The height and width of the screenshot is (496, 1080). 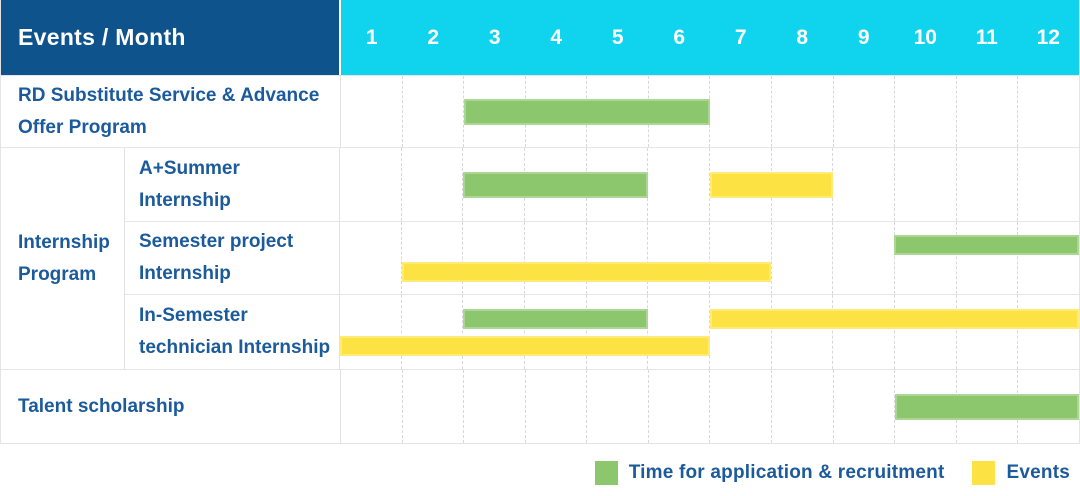 I want to click on chart-row-a-plus-summer-internship, so click(x=709, y=184).